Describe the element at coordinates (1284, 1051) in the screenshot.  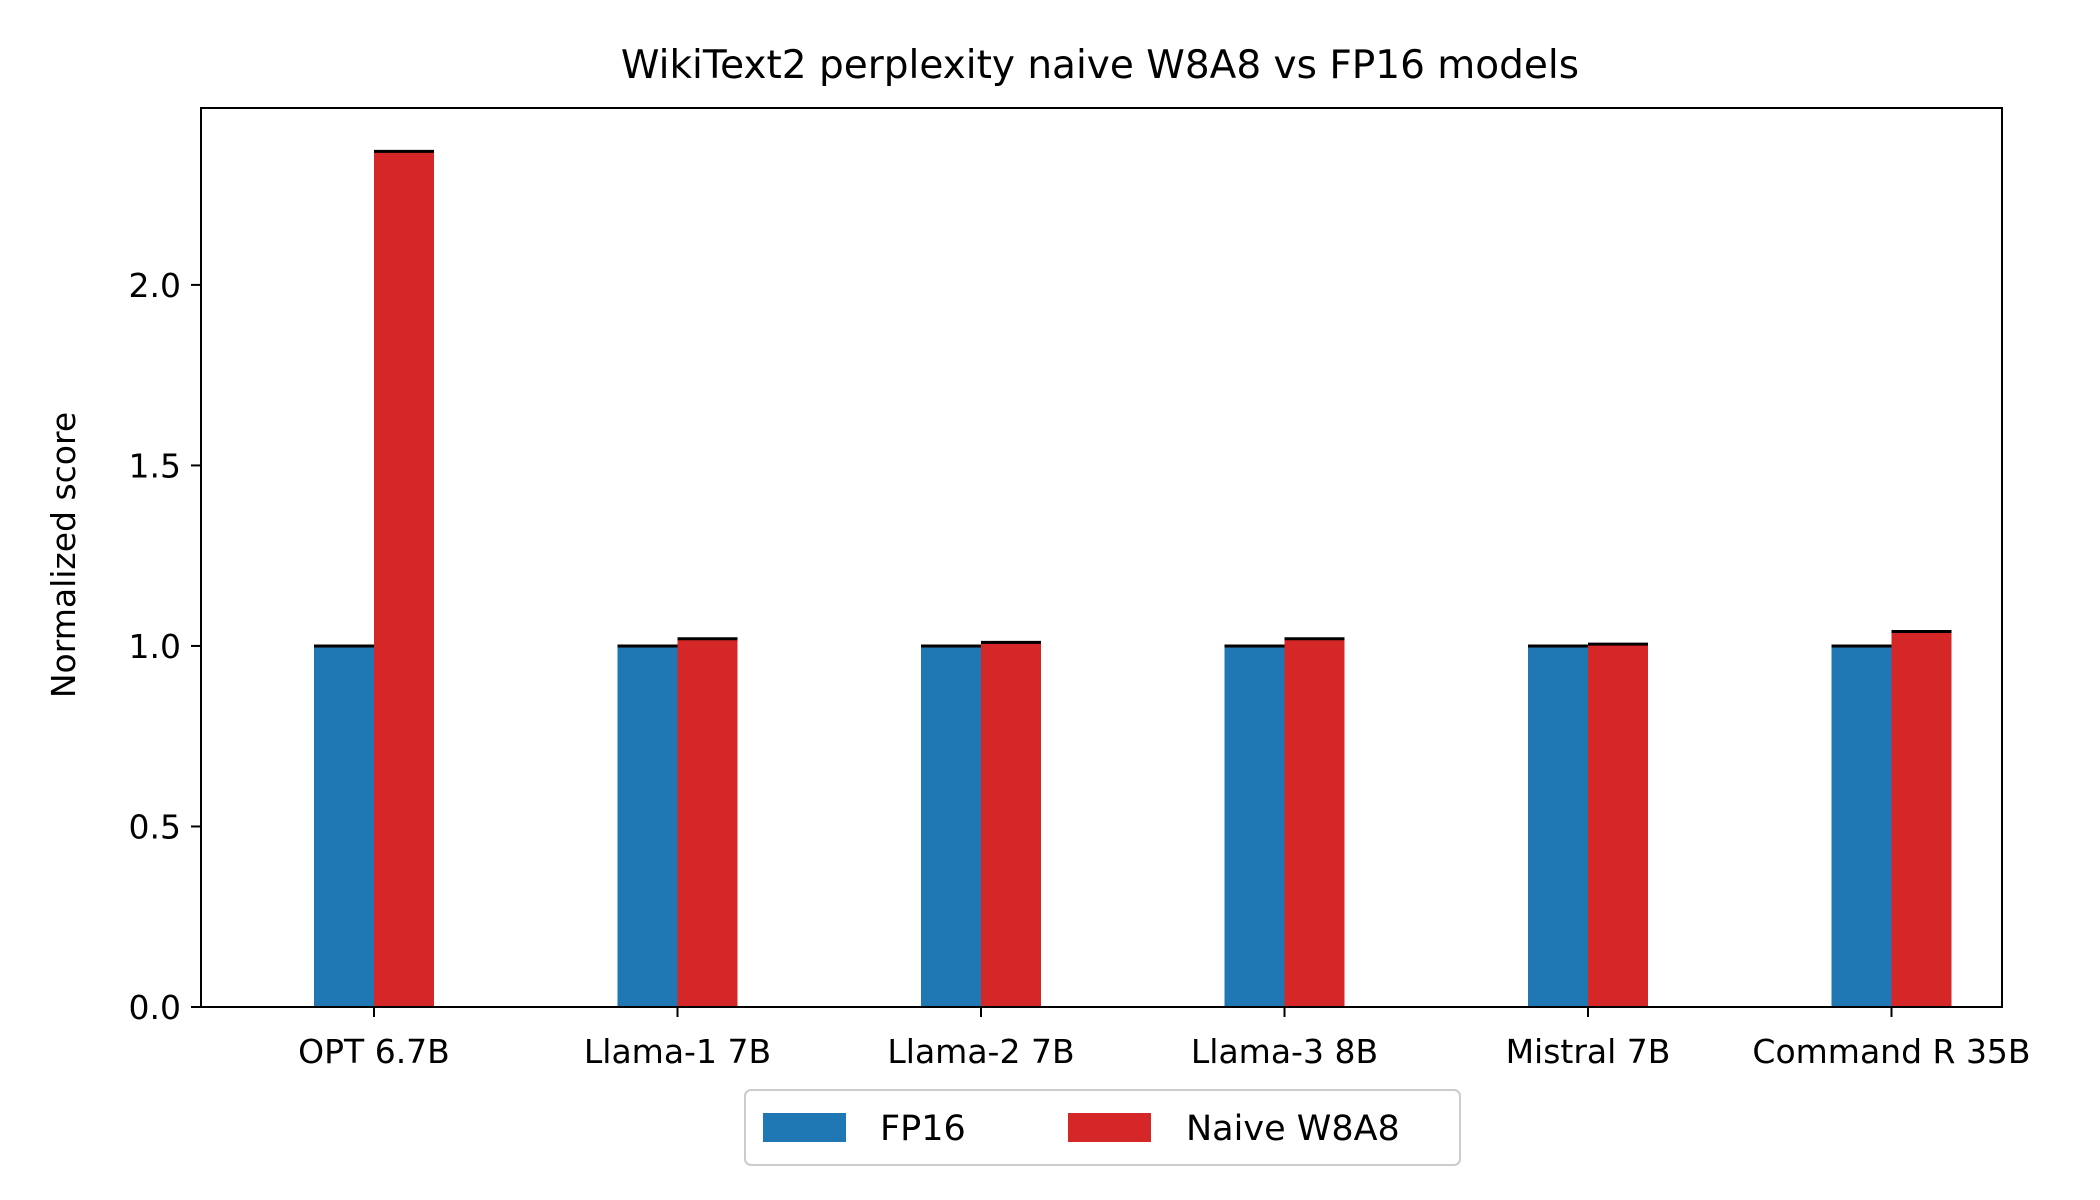
I see `x-tick-label-llama-3-8b: Llama-3 8B` at that location.